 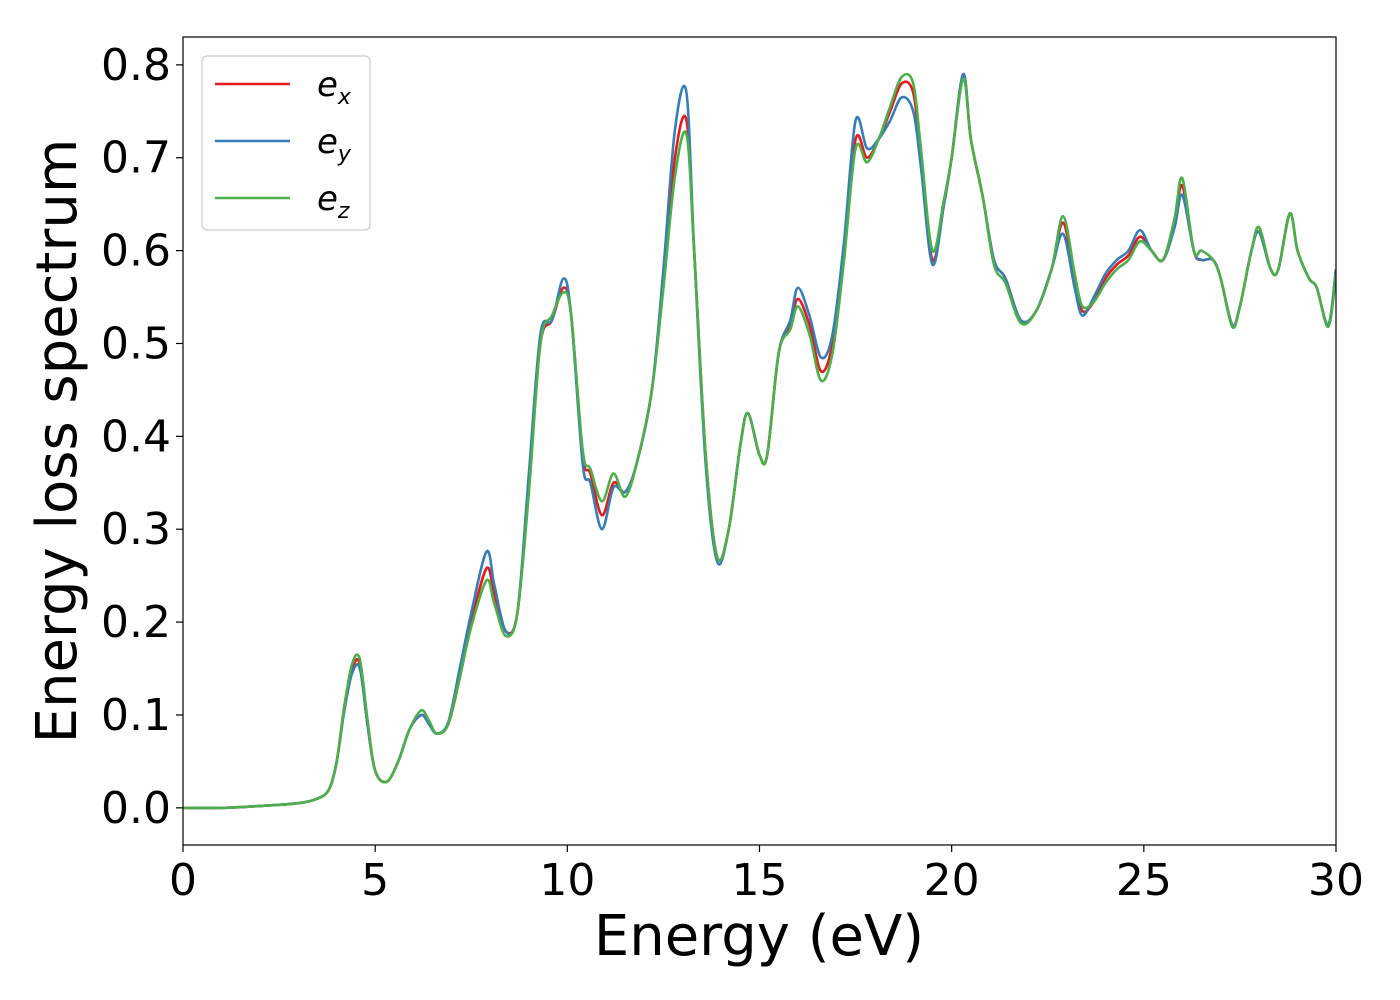 I want to click on legend-label-x: ex, so click(x=334, y=87).